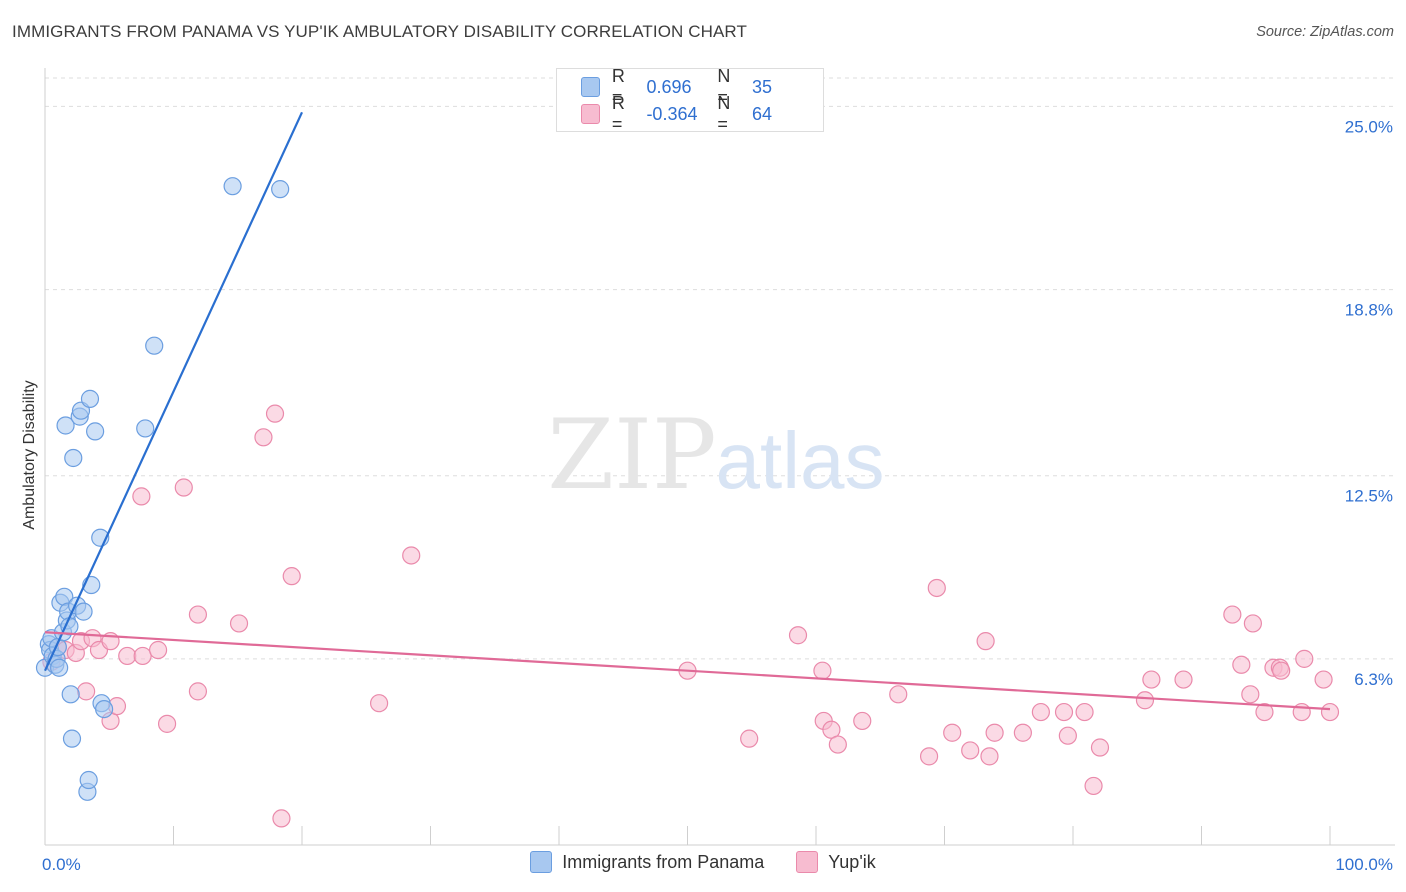 The image size is (1406, 892). What do you see at coordinates (762, 86) in the screenshot?
I see `n-value: 35` at bounding box center [762, 86].